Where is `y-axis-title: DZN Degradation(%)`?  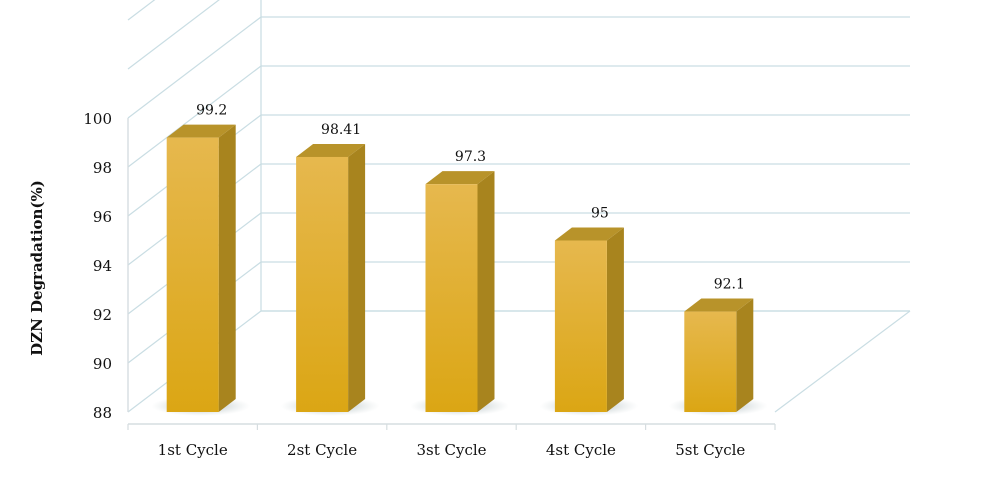 y-axis-title: DZN Degradation(%) is located at coordinates (37, 268).